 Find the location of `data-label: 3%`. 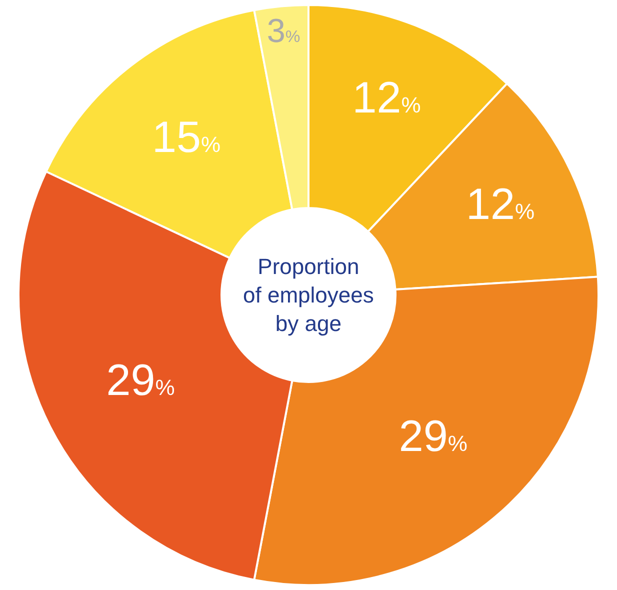

data-label: 3% is located at coordinates (283, 31).